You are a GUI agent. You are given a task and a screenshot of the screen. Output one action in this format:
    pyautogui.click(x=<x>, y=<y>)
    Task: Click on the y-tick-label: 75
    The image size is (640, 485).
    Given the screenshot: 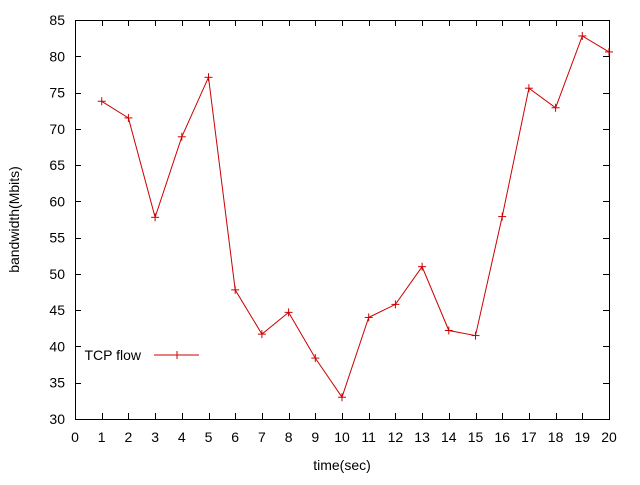 What is the action you would take?
    pyautogui.click(x=57, y=93)
    